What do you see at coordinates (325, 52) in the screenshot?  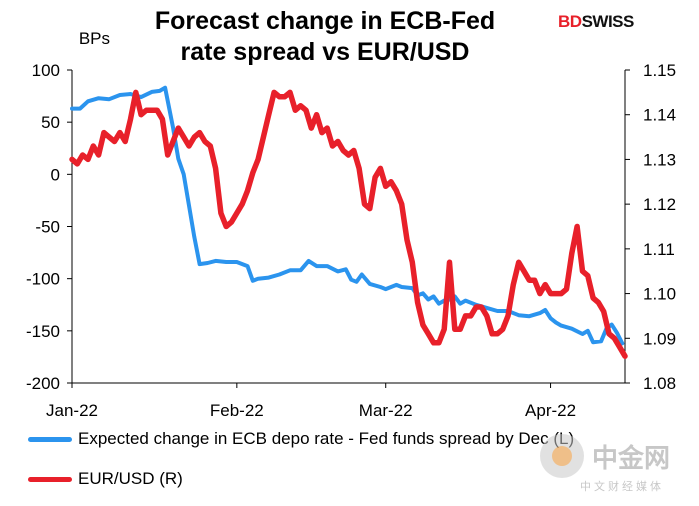 I see `chart-title-line-2: rate spread vs EUR/USD` at bounding box center [325, 52].